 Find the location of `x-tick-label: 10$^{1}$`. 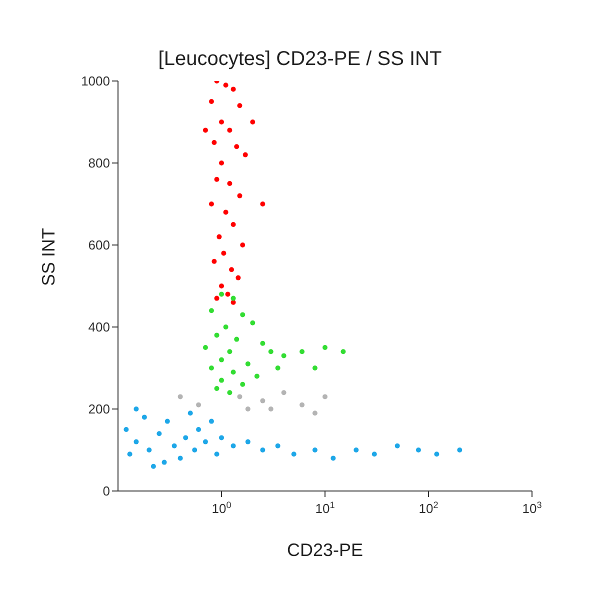

x-tick-label: 10$^{1}$ is located at coordinates (325, 508).